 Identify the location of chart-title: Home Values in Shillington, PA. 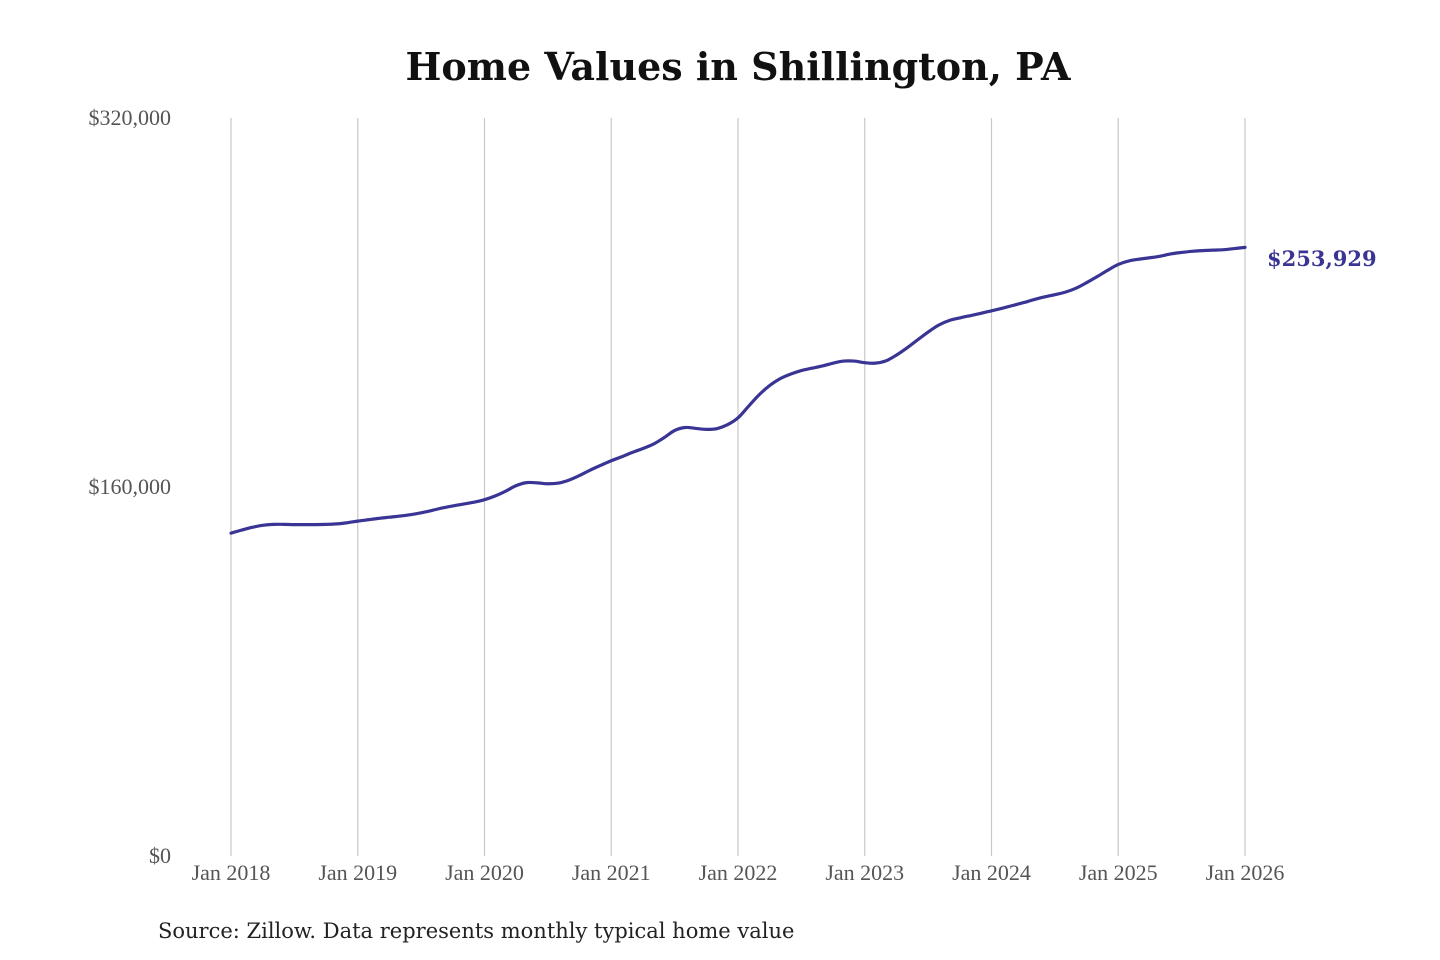
(738, 66).